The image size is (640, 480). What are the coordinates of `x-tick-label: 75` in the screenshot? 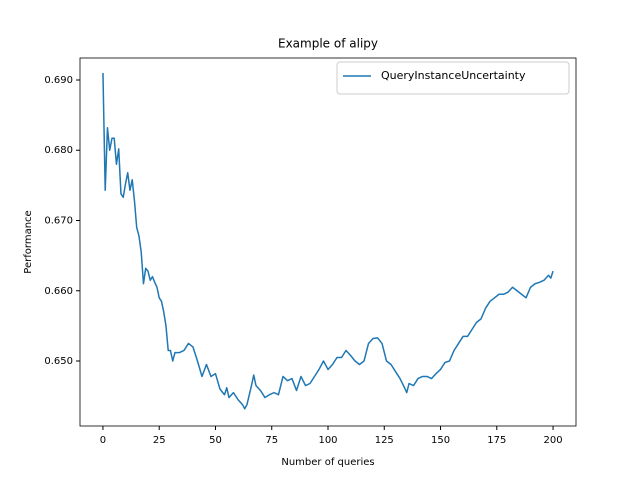 It's located at (271, 440).